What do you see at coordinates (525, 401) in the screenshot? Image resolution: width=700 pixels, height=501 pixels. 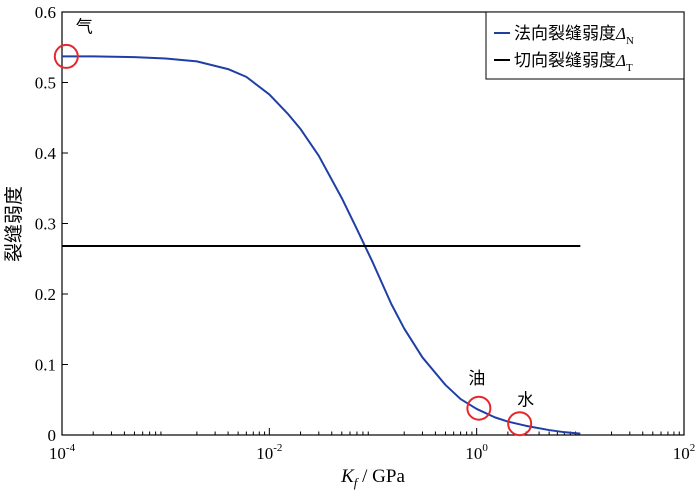 I see `annotation-label: 水` at bounding box center [525, 401].